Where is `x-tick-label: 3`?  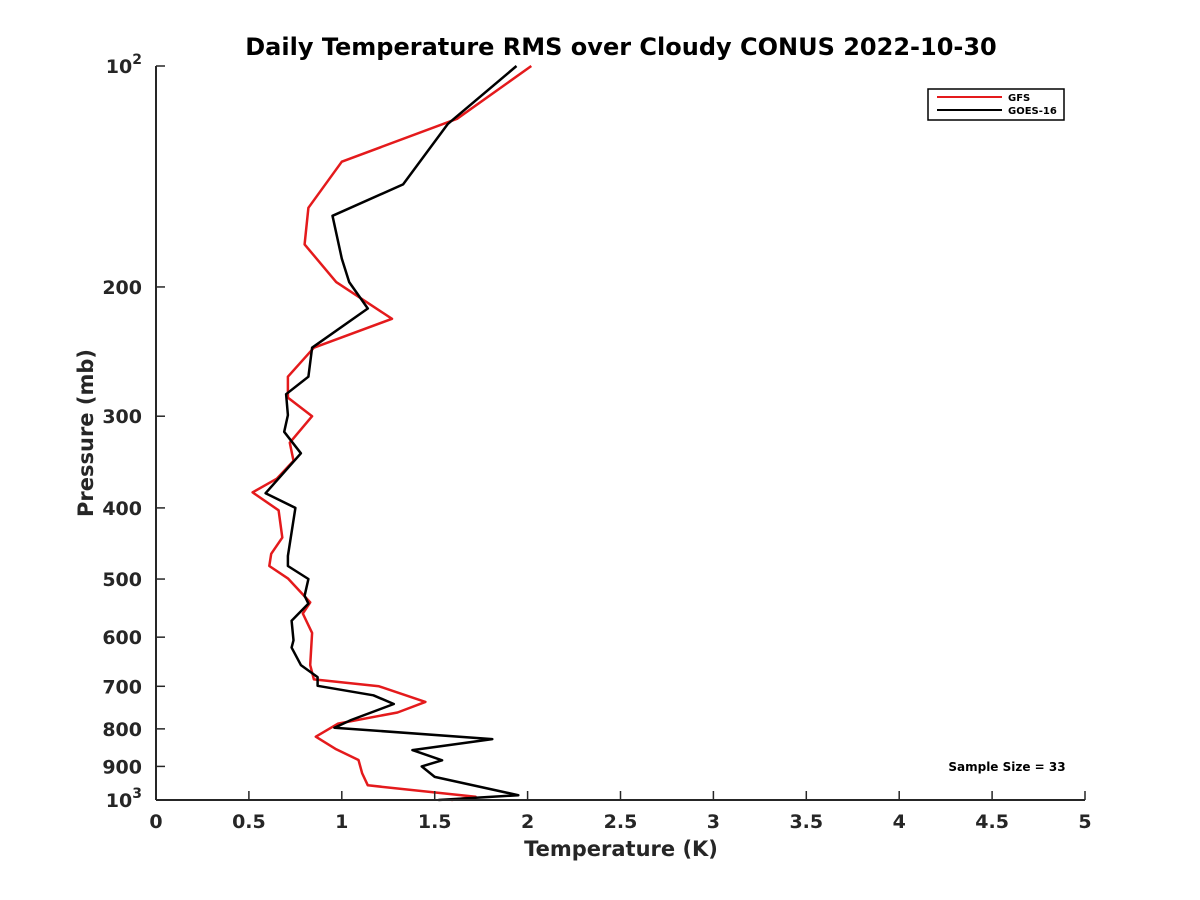
x-tick-label: 3 is located at coordinates (713, 822).